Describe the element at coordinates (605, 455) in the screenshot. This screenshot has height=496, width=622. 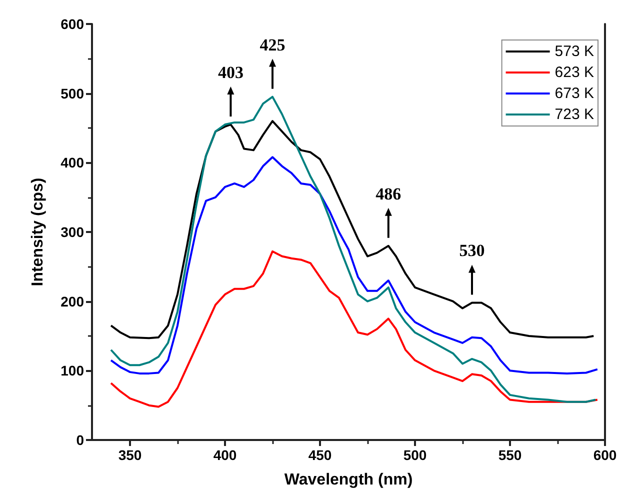
I see `x-tick-label: 600` at that location.